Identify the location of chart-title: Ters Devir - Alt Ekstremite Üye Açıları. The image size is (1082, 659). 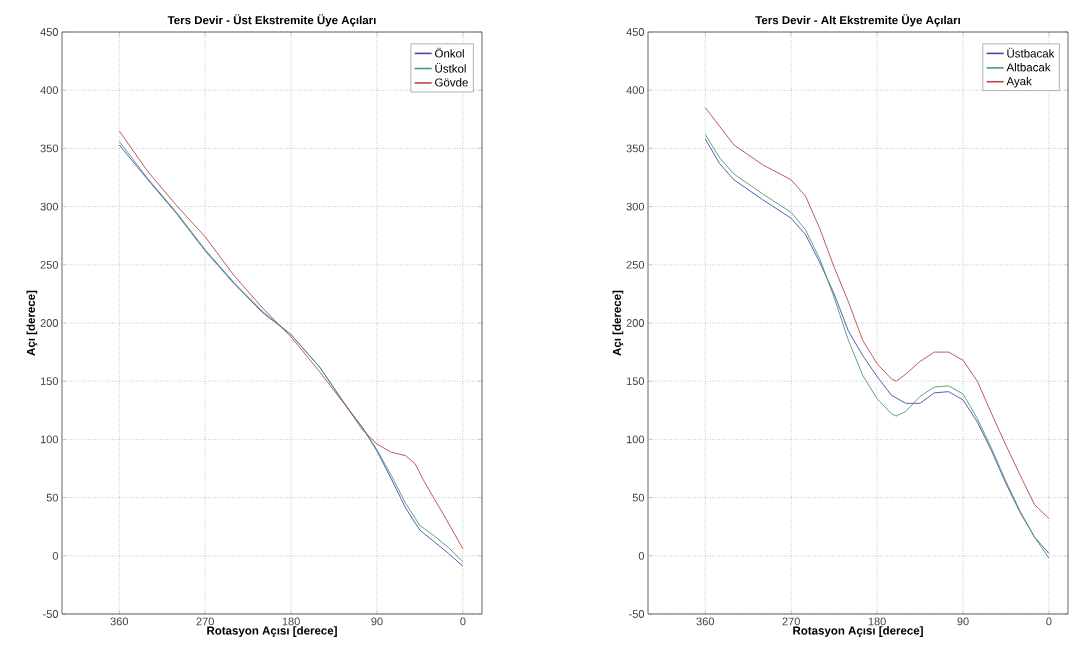
(857, 20).